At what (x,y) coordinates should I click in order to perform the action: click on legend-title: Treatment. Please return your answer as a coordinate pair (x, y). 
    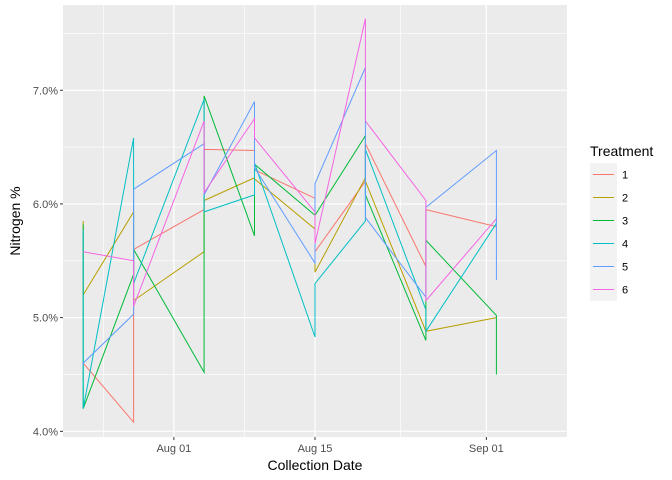
    Looking at the image, I should click on (621, 151).